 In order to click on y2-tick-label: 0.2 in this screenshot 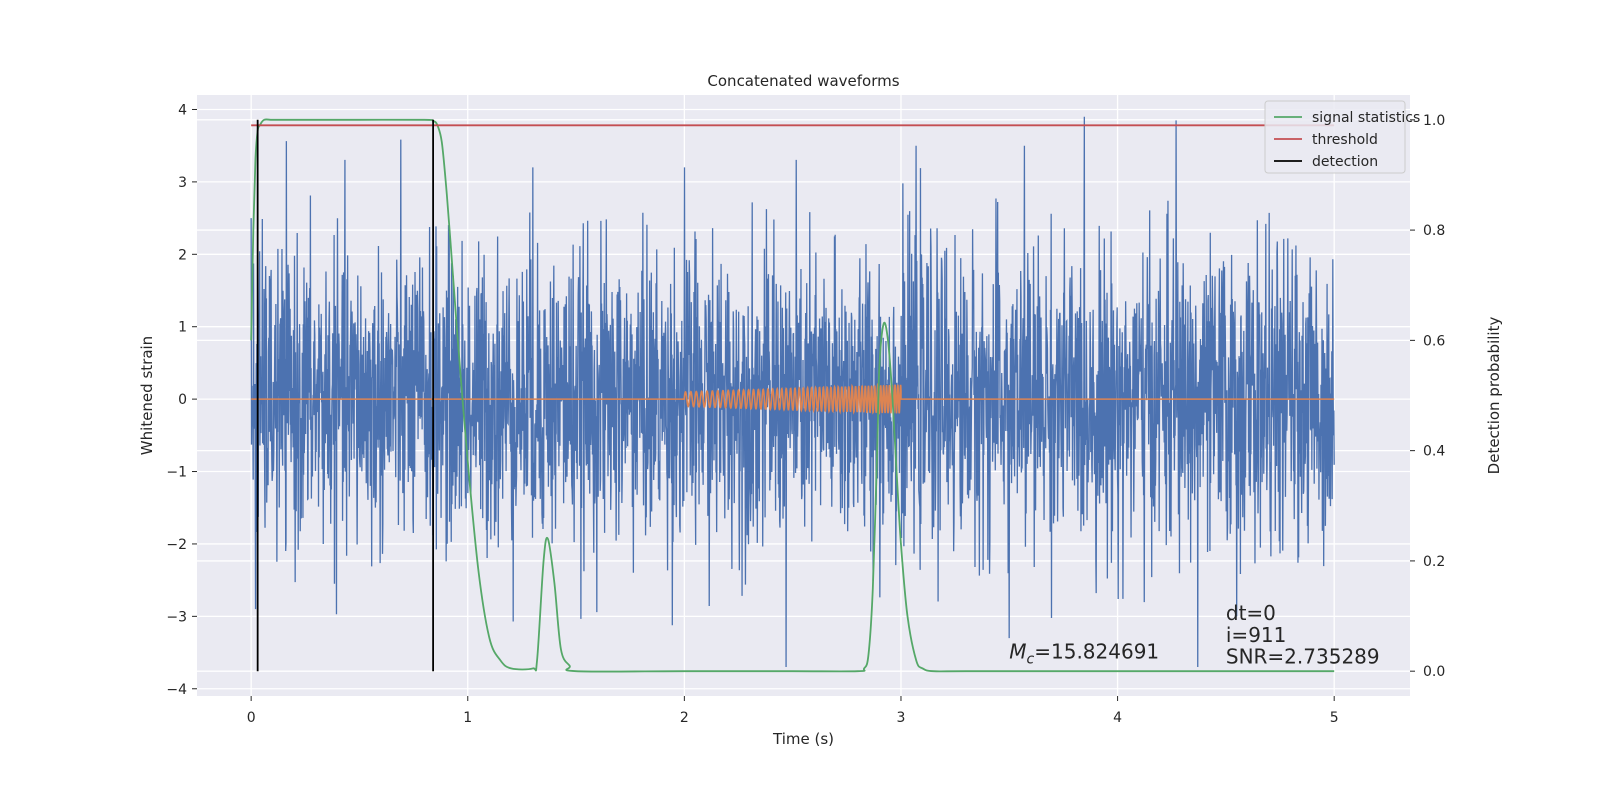, I will do `click(1434, 562)`.